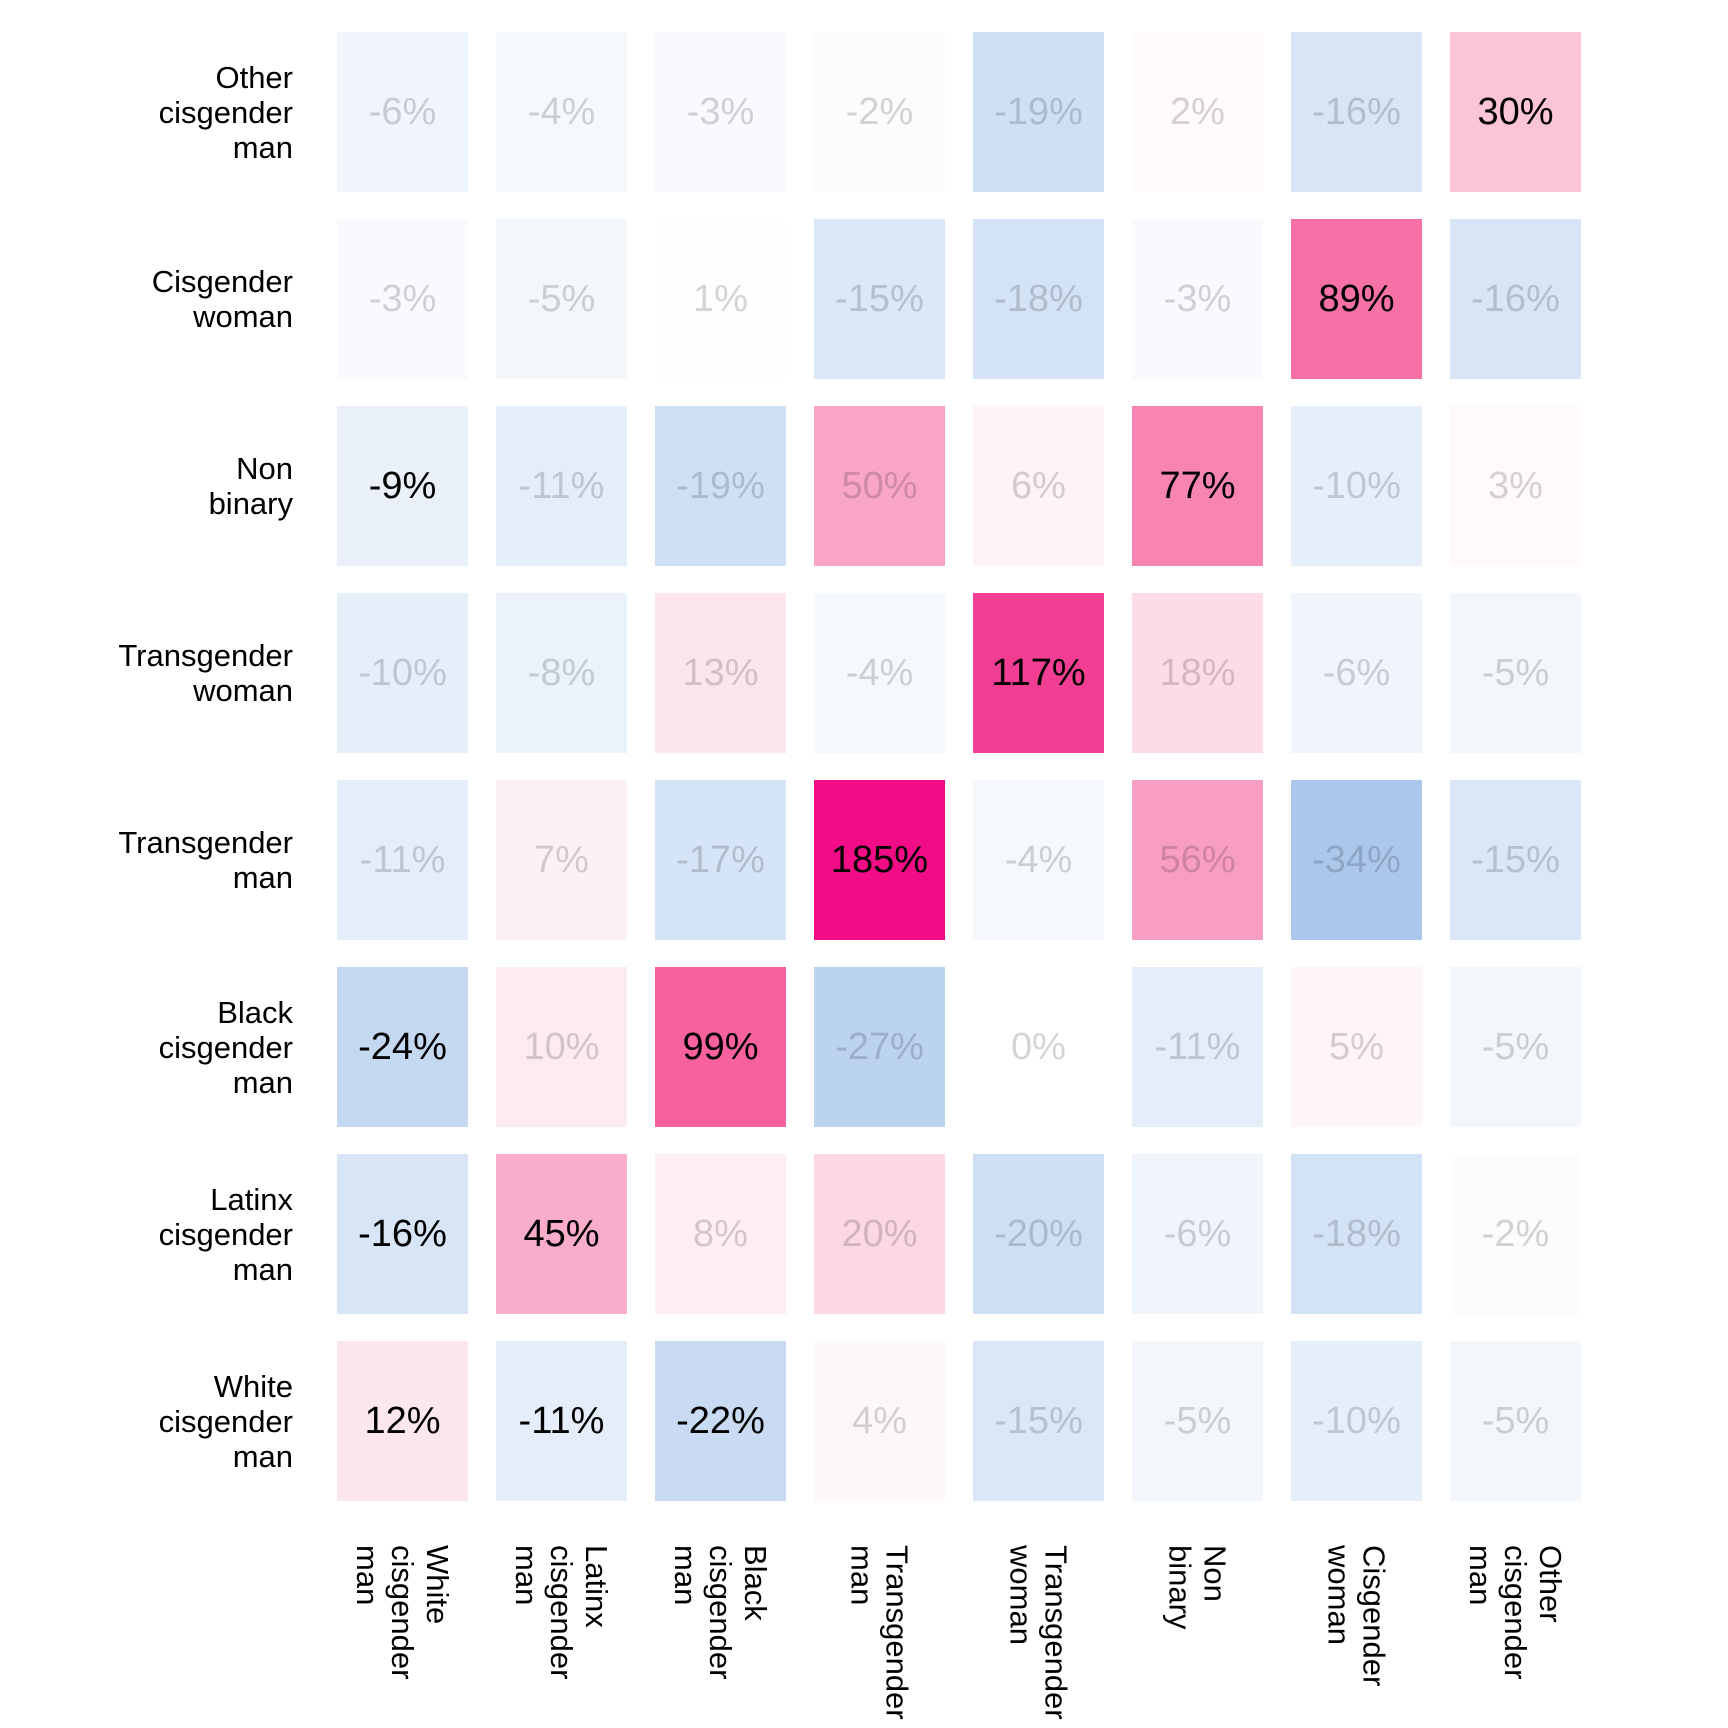 This screenshot has width=1728, height=1728. Describe the element at coordinates (154, 1628) in the screenshot. I see `axis-corner-spacer` at that location.